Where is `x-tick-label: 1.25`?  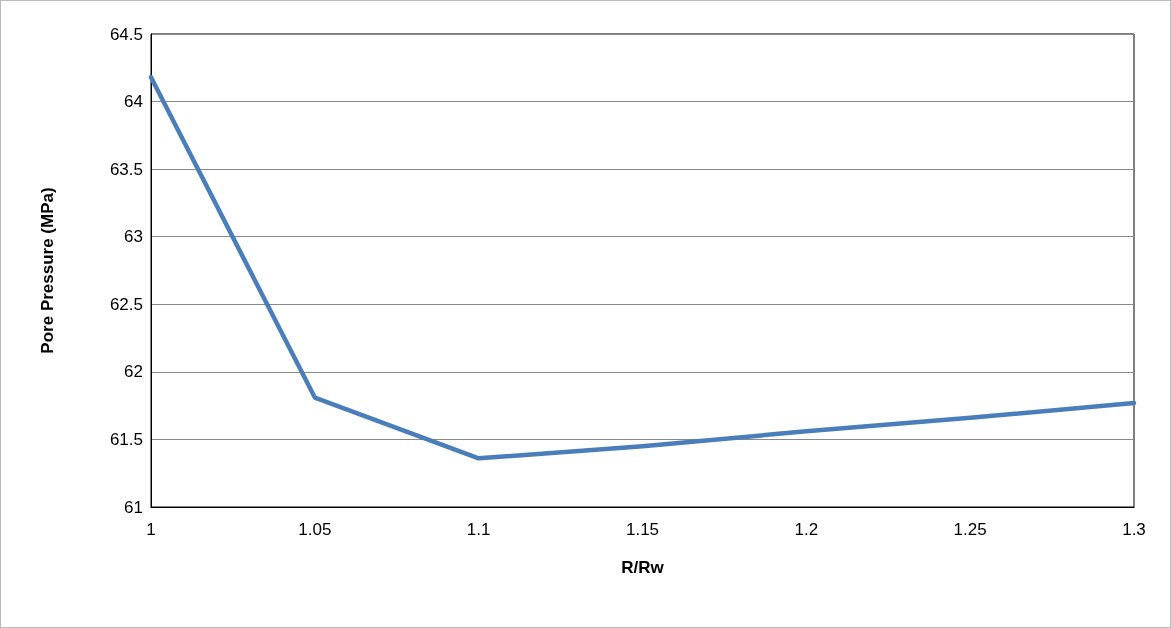
x-tick-label: 1.25 is located at coordinates (970, 529).